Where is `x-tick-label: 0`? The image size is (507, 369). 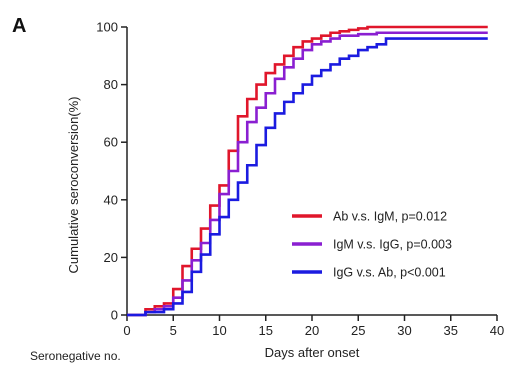 x-tick-label: 0 is located at coordinates (126, 330).